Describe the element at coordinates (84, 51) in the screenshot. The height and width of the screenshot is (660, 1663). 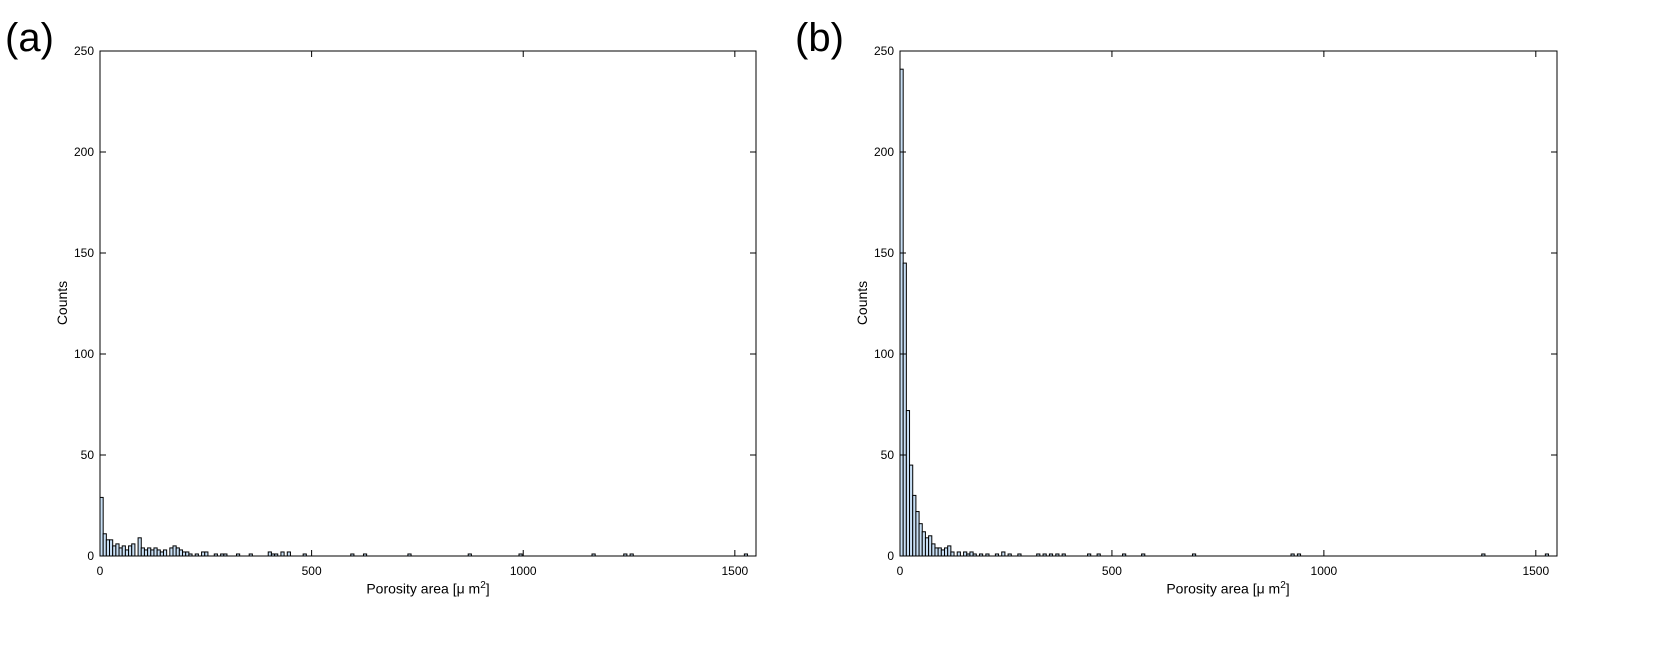
I see `y-tick-label-a-250: 250` at that location.